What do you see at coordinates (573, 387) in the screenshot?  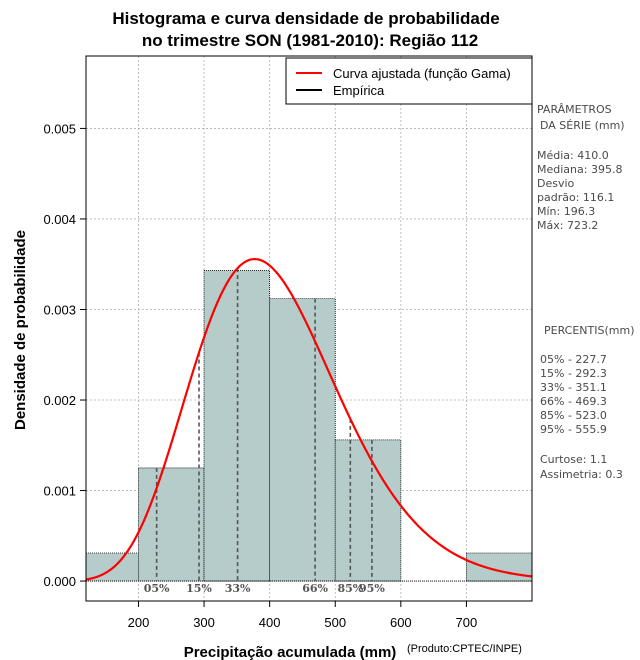 I see `percentile-line: 33% - 351.1` at bounding box center [573, 387].